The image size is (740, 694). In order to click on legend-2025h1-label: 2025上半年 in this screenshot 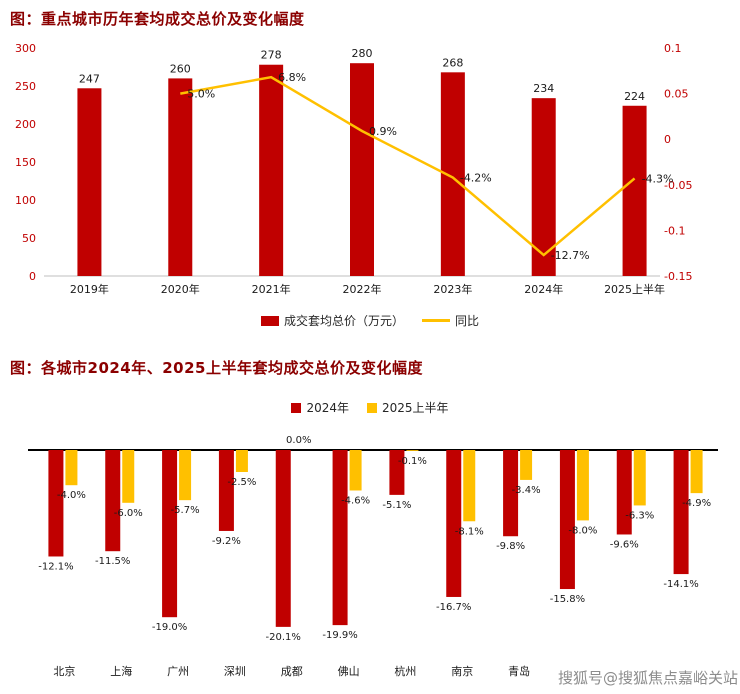, I will do `click(415, 408)`.